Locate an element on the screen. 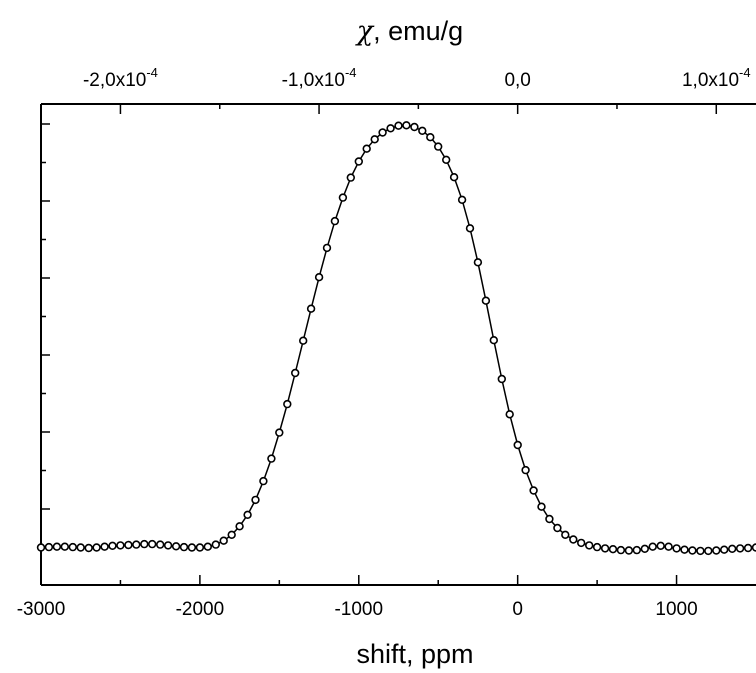 The height and width of the screenshot is (673, 756). top-tick-base: -1,0x10 is located at coordinates (313, 80).